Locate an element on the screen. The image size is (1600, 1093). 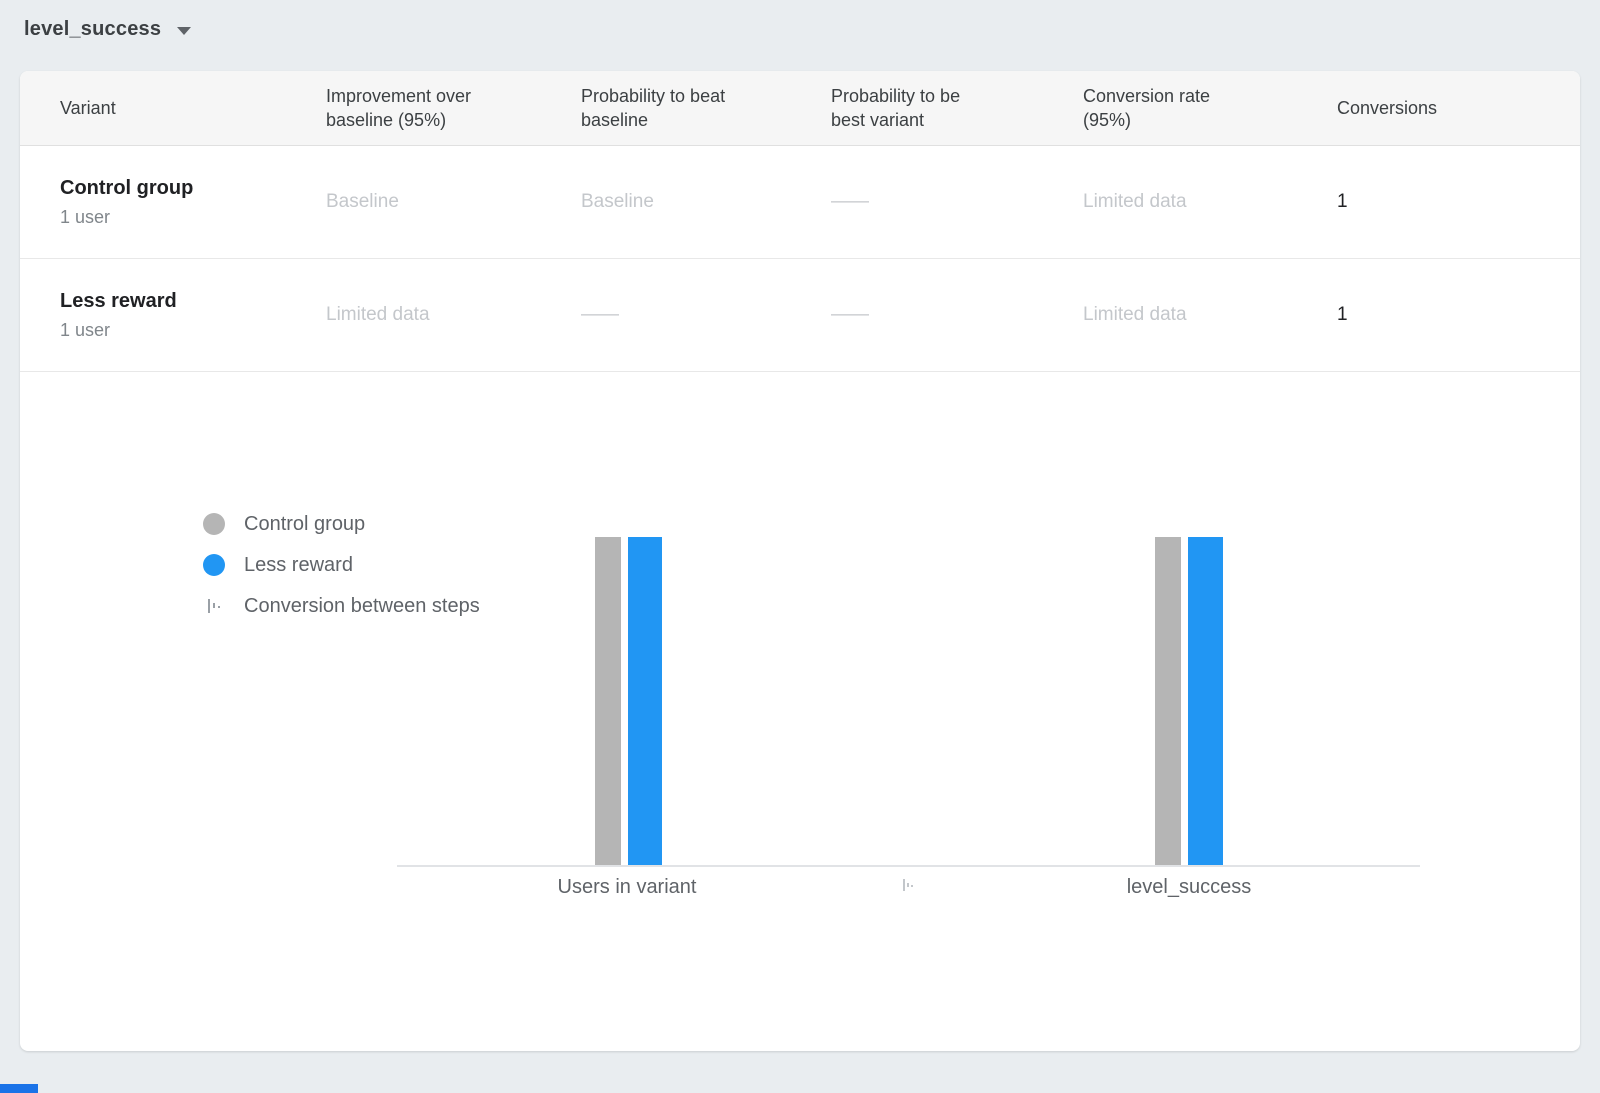
bar-less-reward-users is located at coordinates (645, 701).